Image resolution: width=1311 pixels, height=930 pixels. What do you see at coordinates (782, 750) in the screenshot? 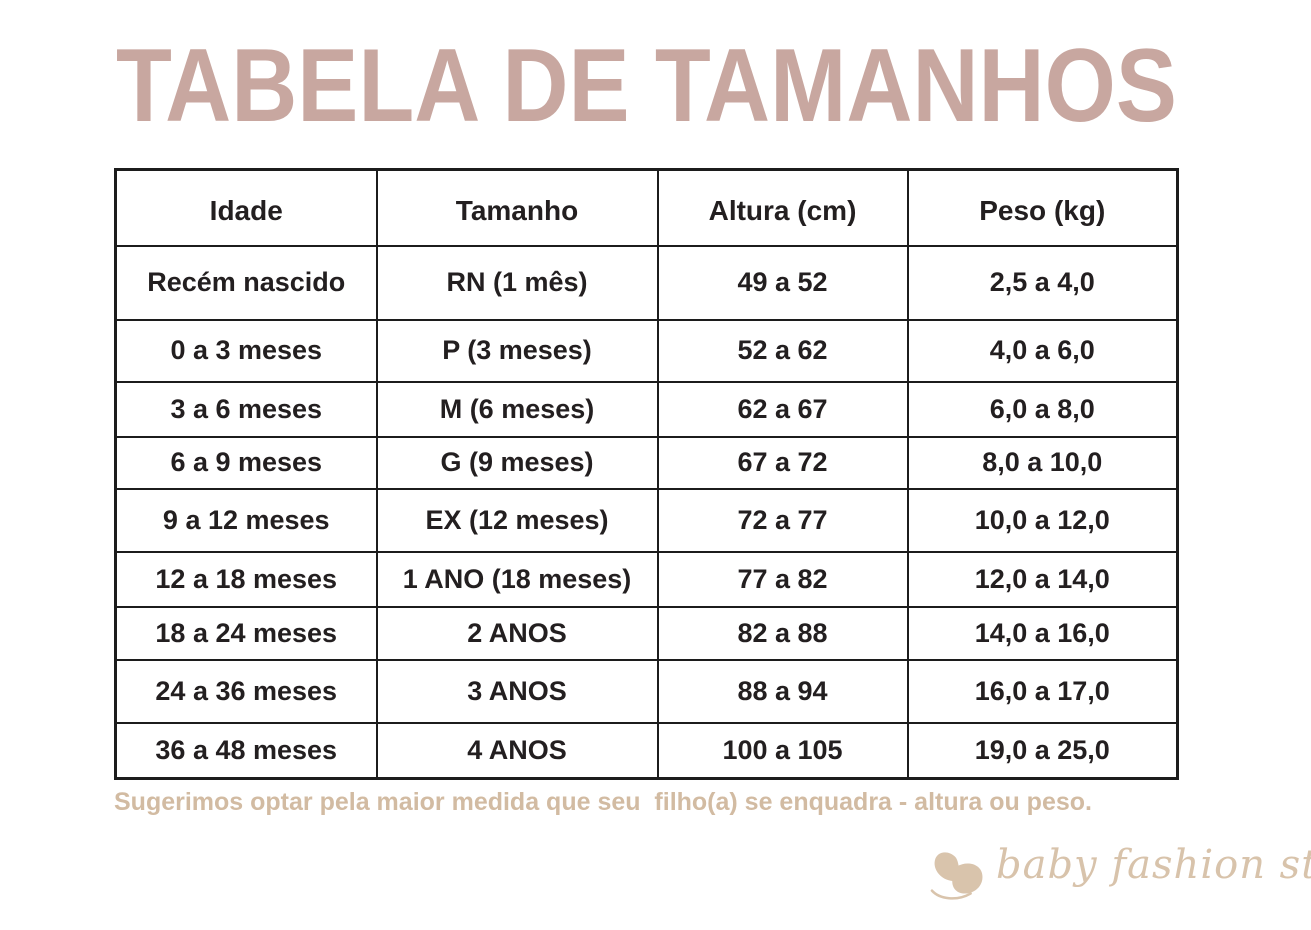
I see `cell-altura: 100 a 105` at bounding box center [782, 750].